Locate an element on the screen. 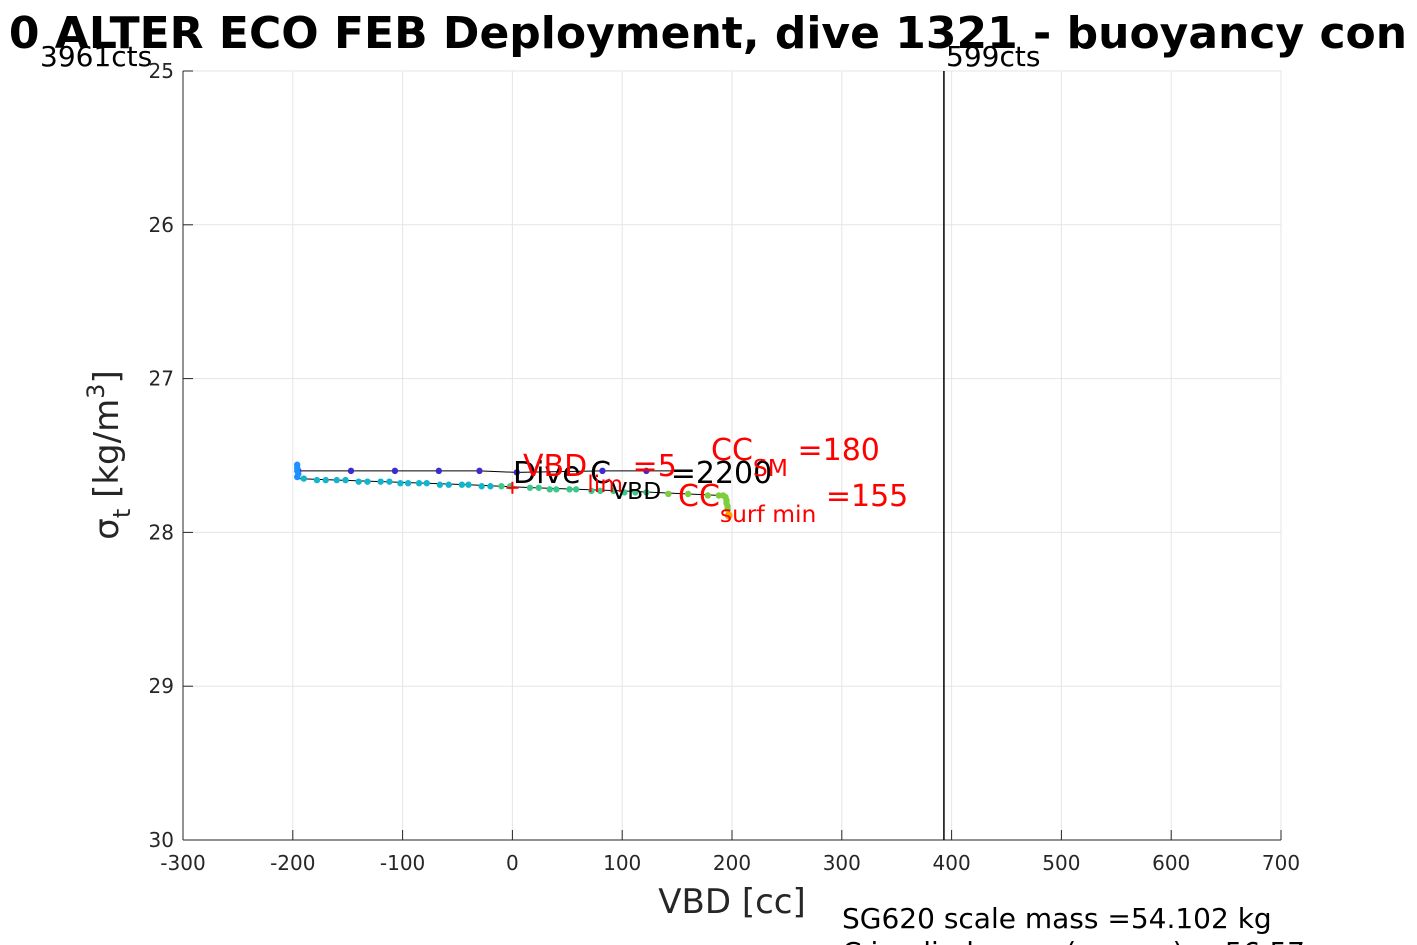  counts-right: 599cts is located at coordinates (993, 56).